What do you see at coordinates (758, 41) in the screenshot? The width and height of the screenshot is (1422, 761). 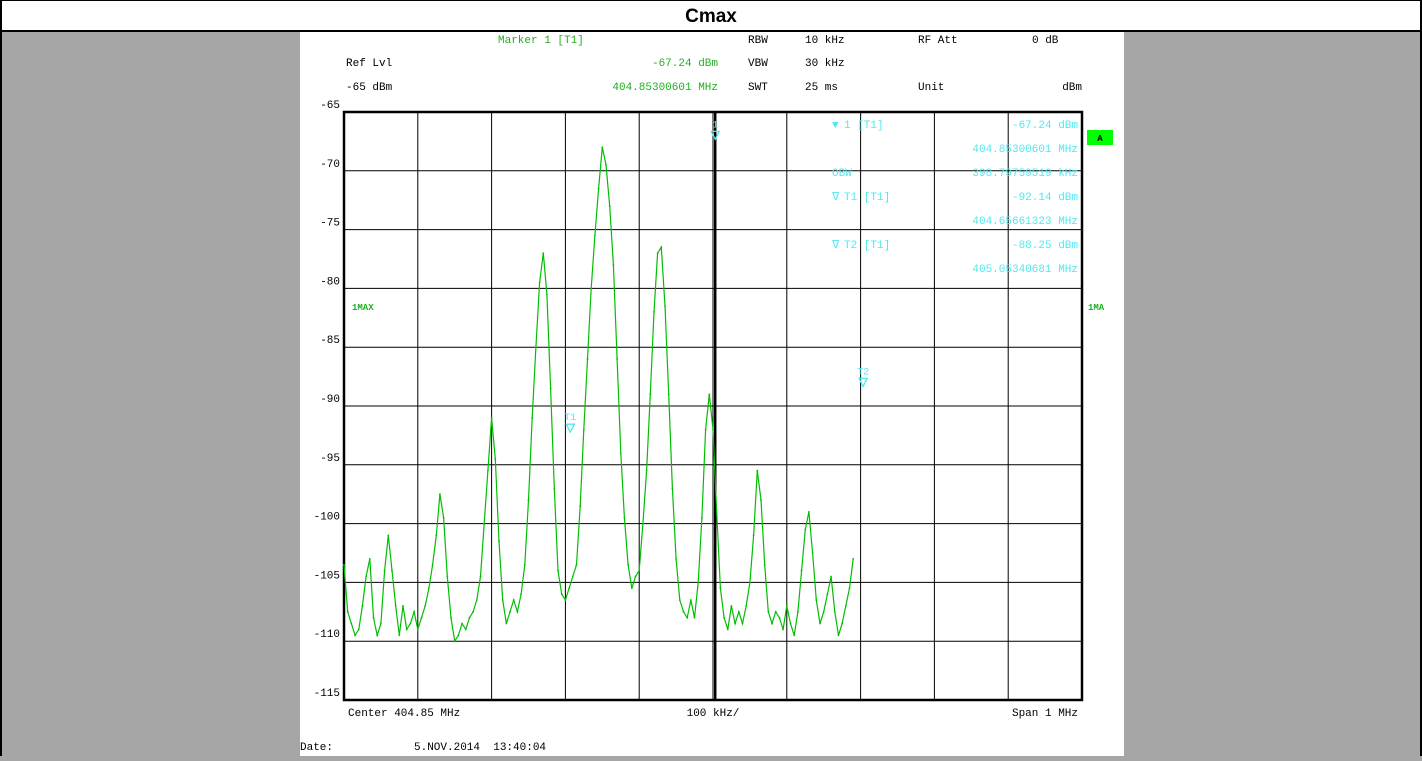 I see `rbw-label: RBW` at bounding box center [758, 41].